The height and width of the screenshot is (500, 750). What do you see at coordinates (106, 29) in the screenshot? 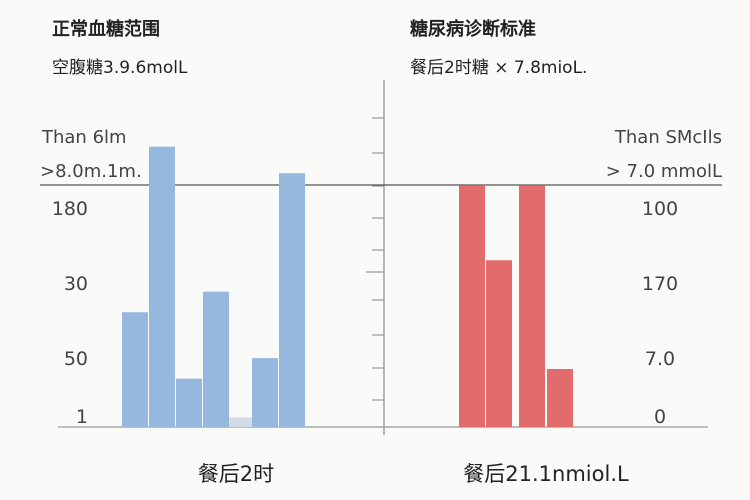
I see `chart-title: 正常血糖范围` at bounding box center [106, 29].